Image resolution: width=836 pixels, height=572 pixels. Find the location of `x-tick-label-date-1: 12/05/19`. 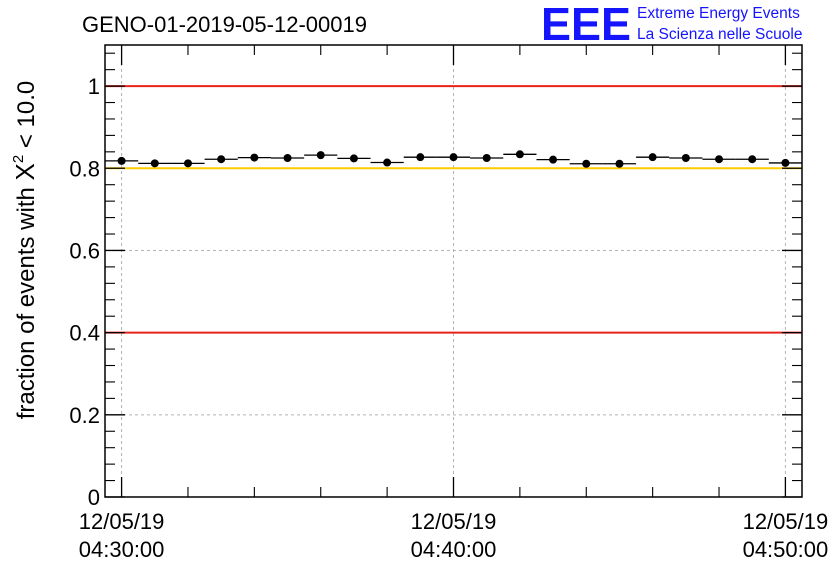

x-tick-label-date-1: 12/05/19 is located at coordinates (454, 521).